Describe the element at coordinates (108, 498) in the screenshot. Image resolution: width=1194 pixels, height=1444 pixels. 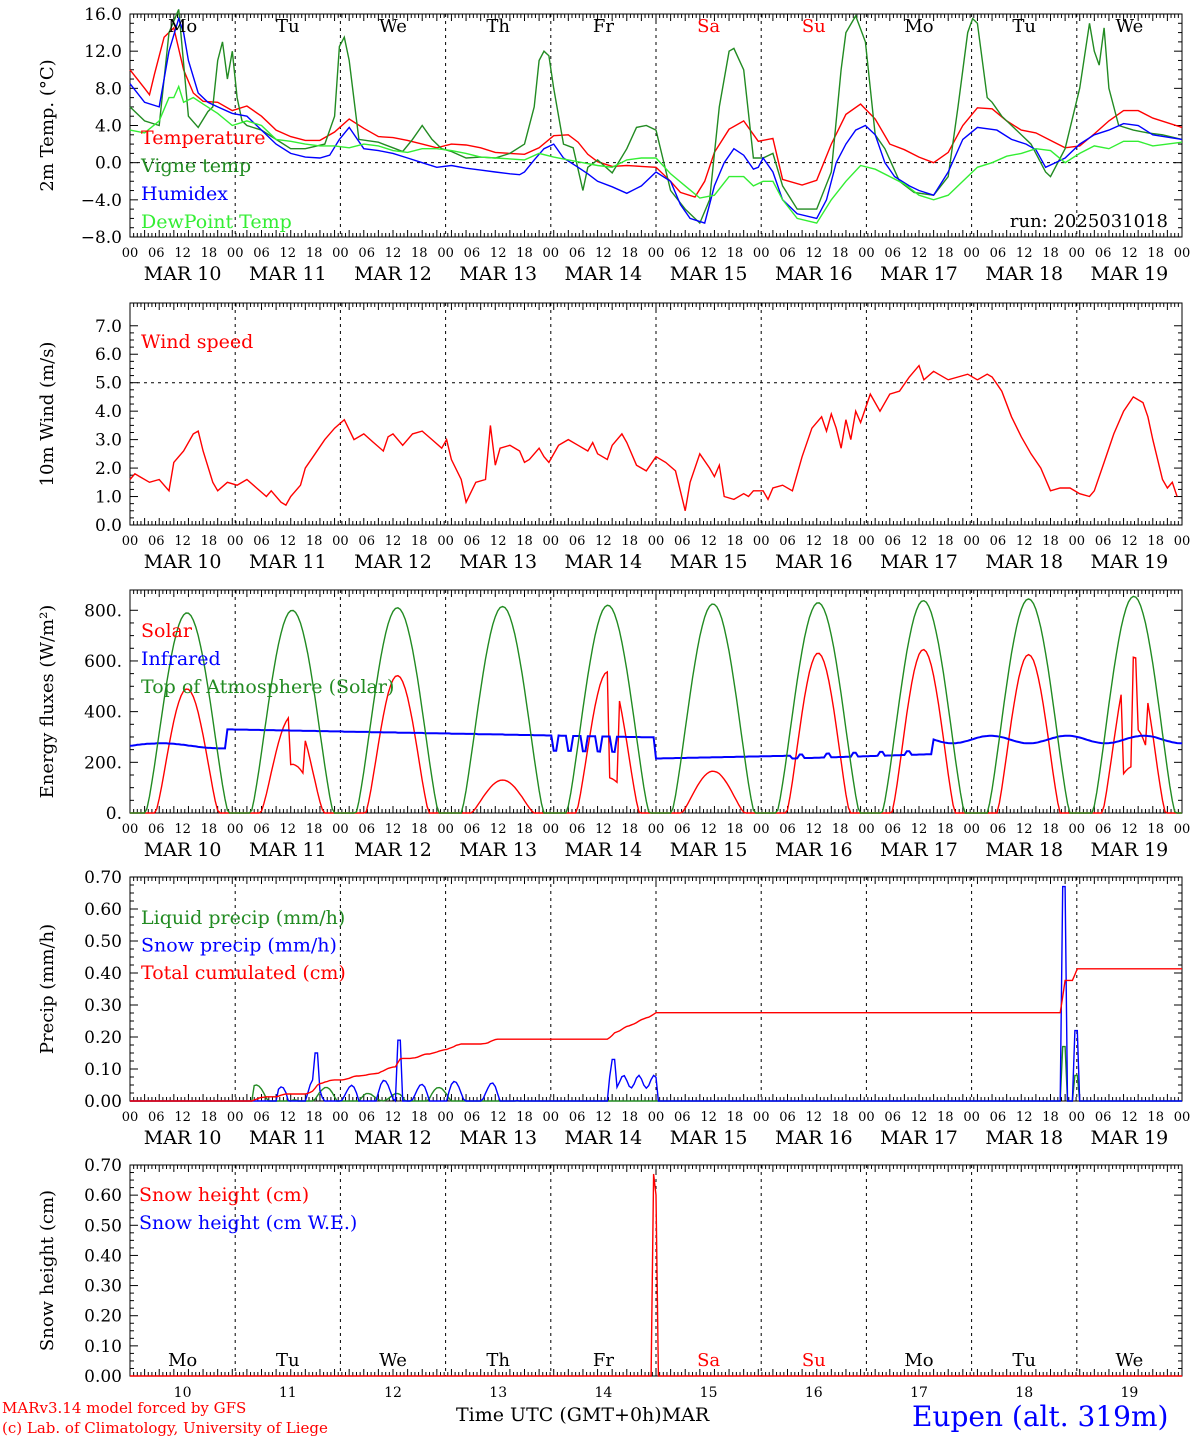
I see `y-tick-label: 1.0` at that location.